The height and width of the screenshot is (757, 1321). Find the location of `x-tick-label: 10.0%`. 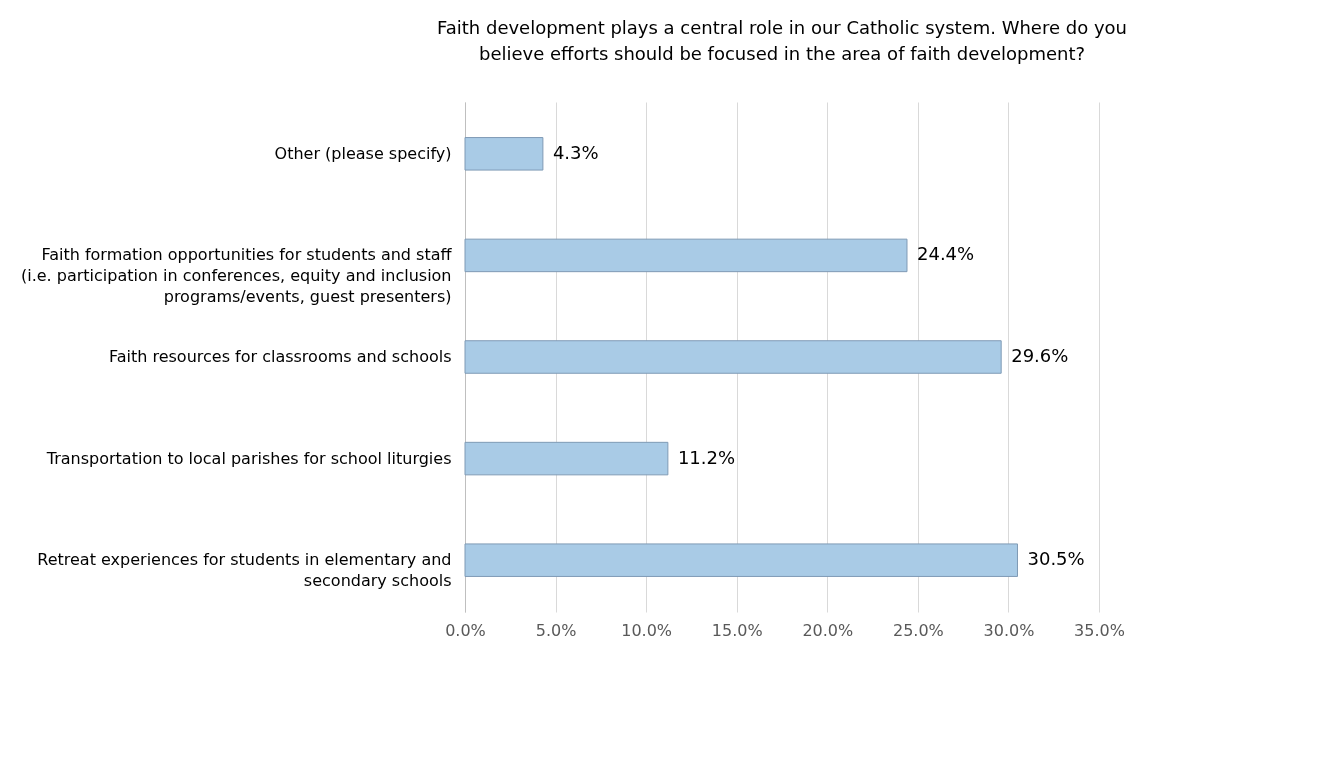

x-tick-label: 10.0% is located at coordinates (647, 630).